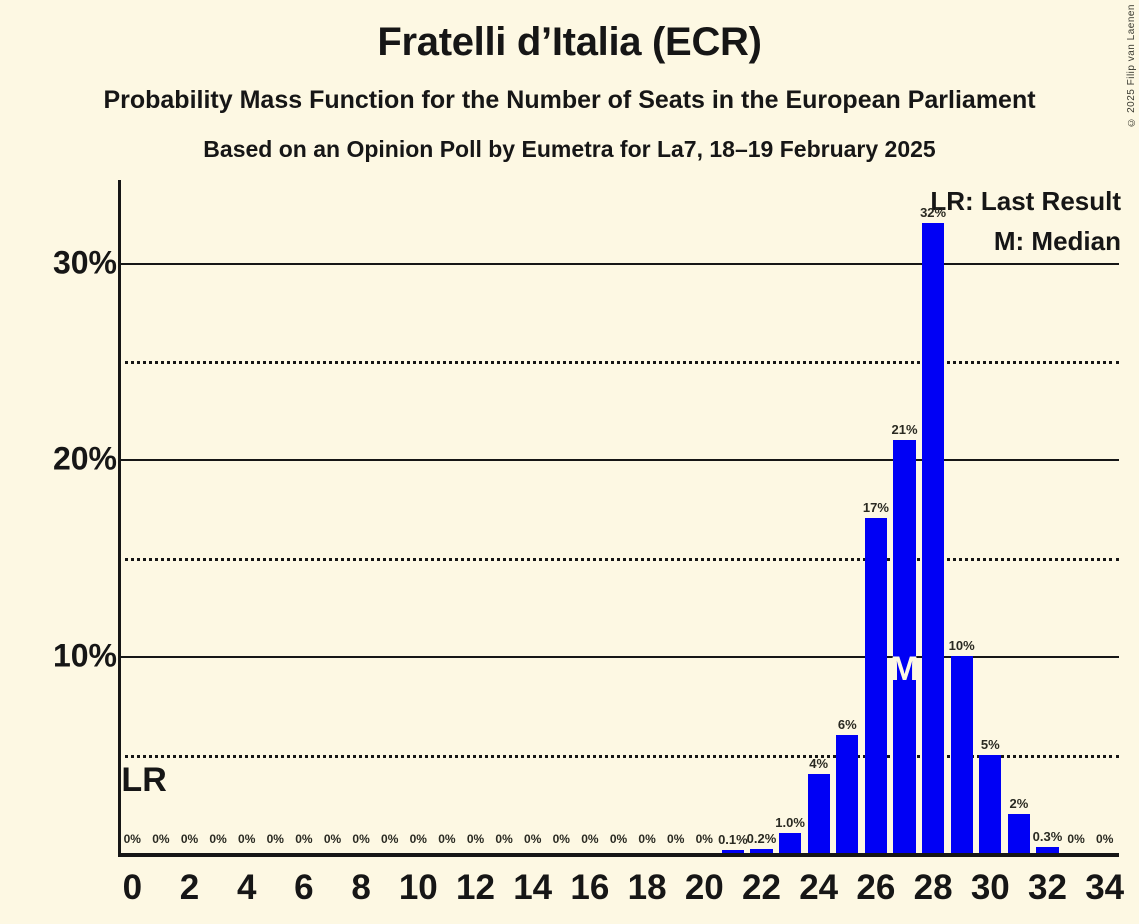 This screenshot has width=1139, height=924. I want to click on x-axis-tick-label: 22, so click(761, 887).